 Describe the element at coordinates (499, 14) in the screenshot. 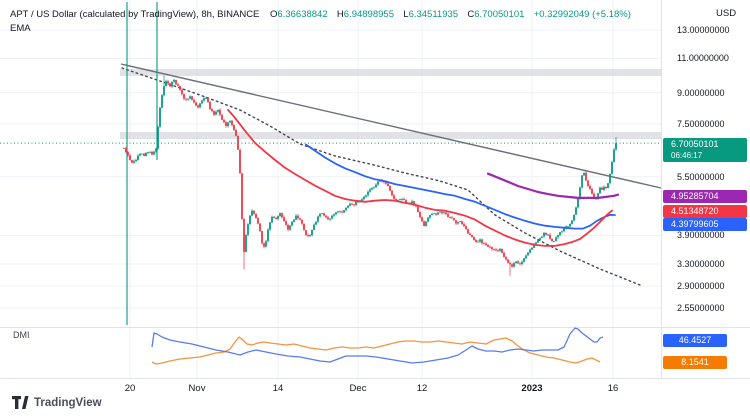

I see `ohlc-close-value: 6.70050101` at that location.